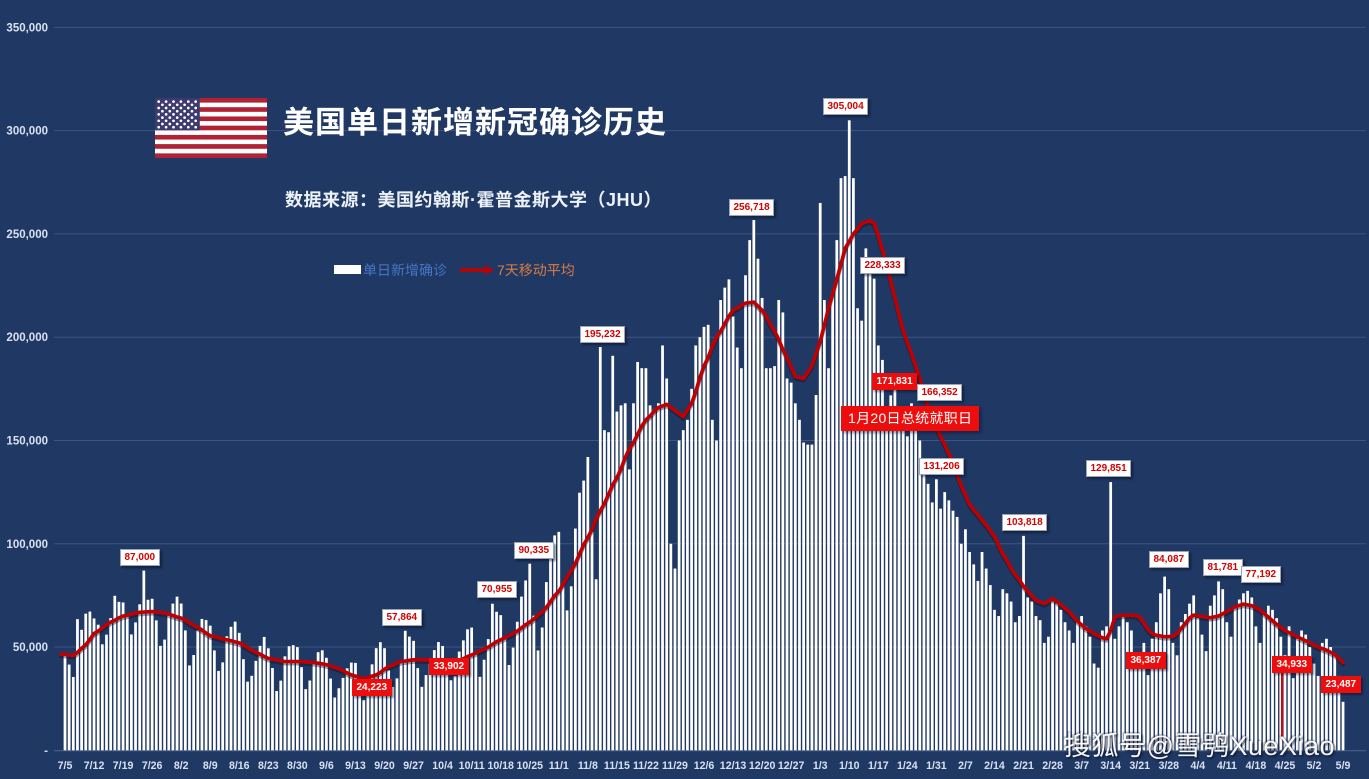 The image size is (1369, 779). Describe the element at coordinates (1025, 522) in the screenshot. I see `data-label-callout: 103,818` at that location.